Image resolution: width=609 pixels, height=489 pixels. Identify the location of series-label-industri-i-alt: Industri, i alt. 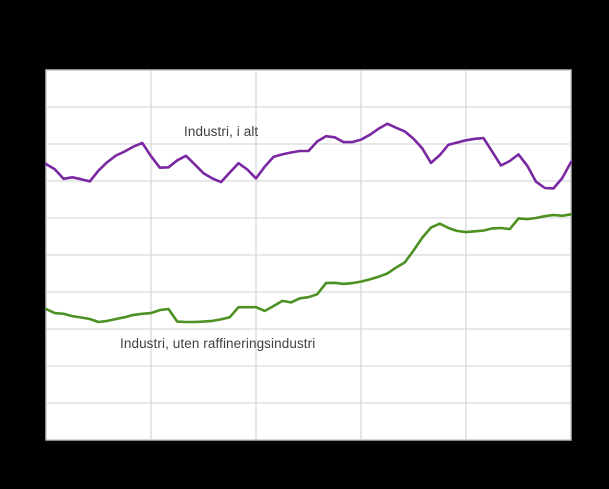
(221, 131).